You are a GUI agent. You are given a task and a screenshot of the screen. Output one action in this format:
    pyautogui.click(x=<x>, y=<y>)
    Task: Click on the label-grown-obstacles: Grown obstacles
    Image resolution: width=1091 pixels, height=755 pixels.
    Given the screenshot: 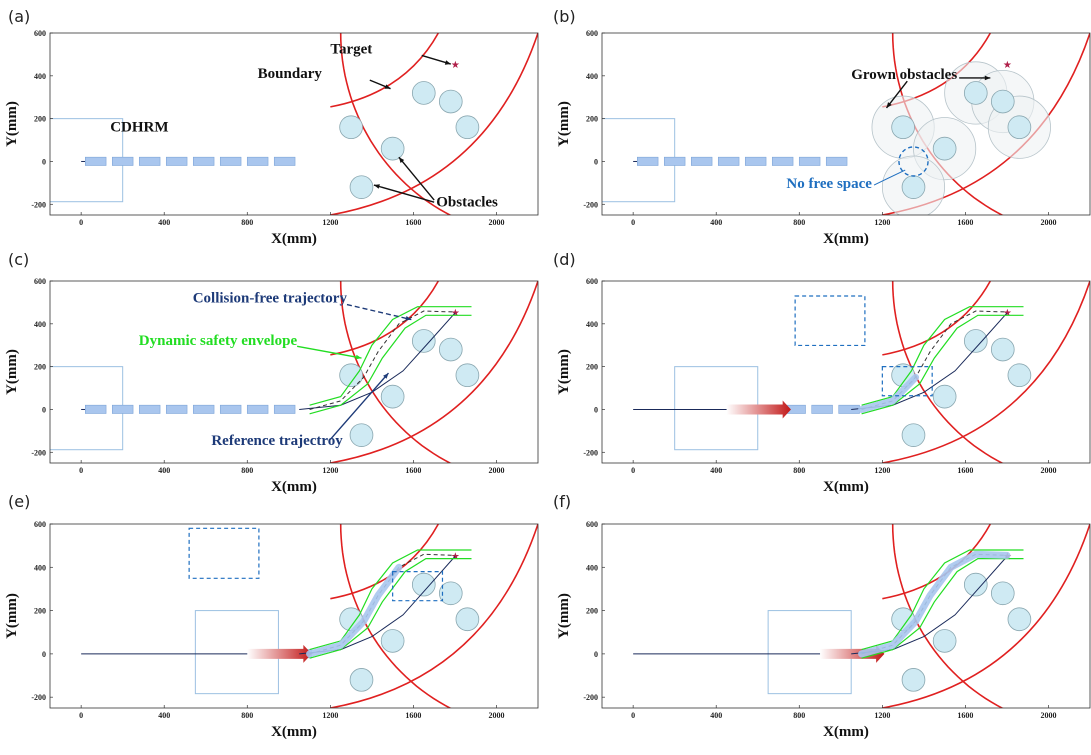 What is the action you would take?
    pyautogui.click(x=904, y=75)
    